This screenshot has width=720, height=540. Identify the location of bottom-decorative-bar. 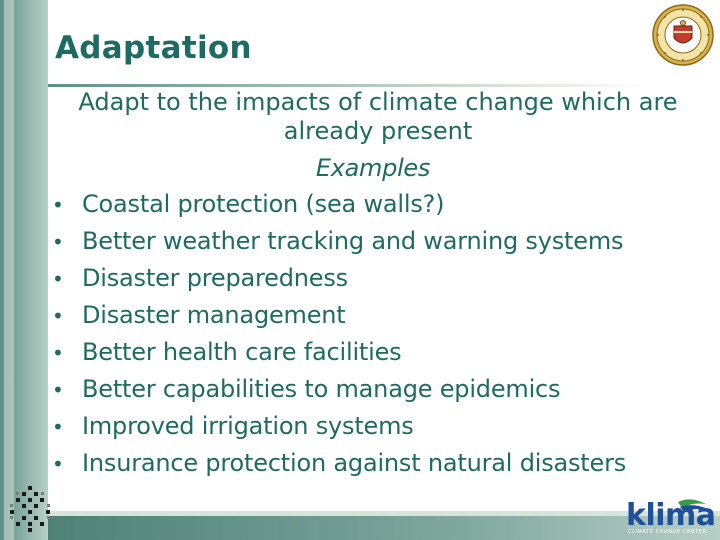
(384, 528).